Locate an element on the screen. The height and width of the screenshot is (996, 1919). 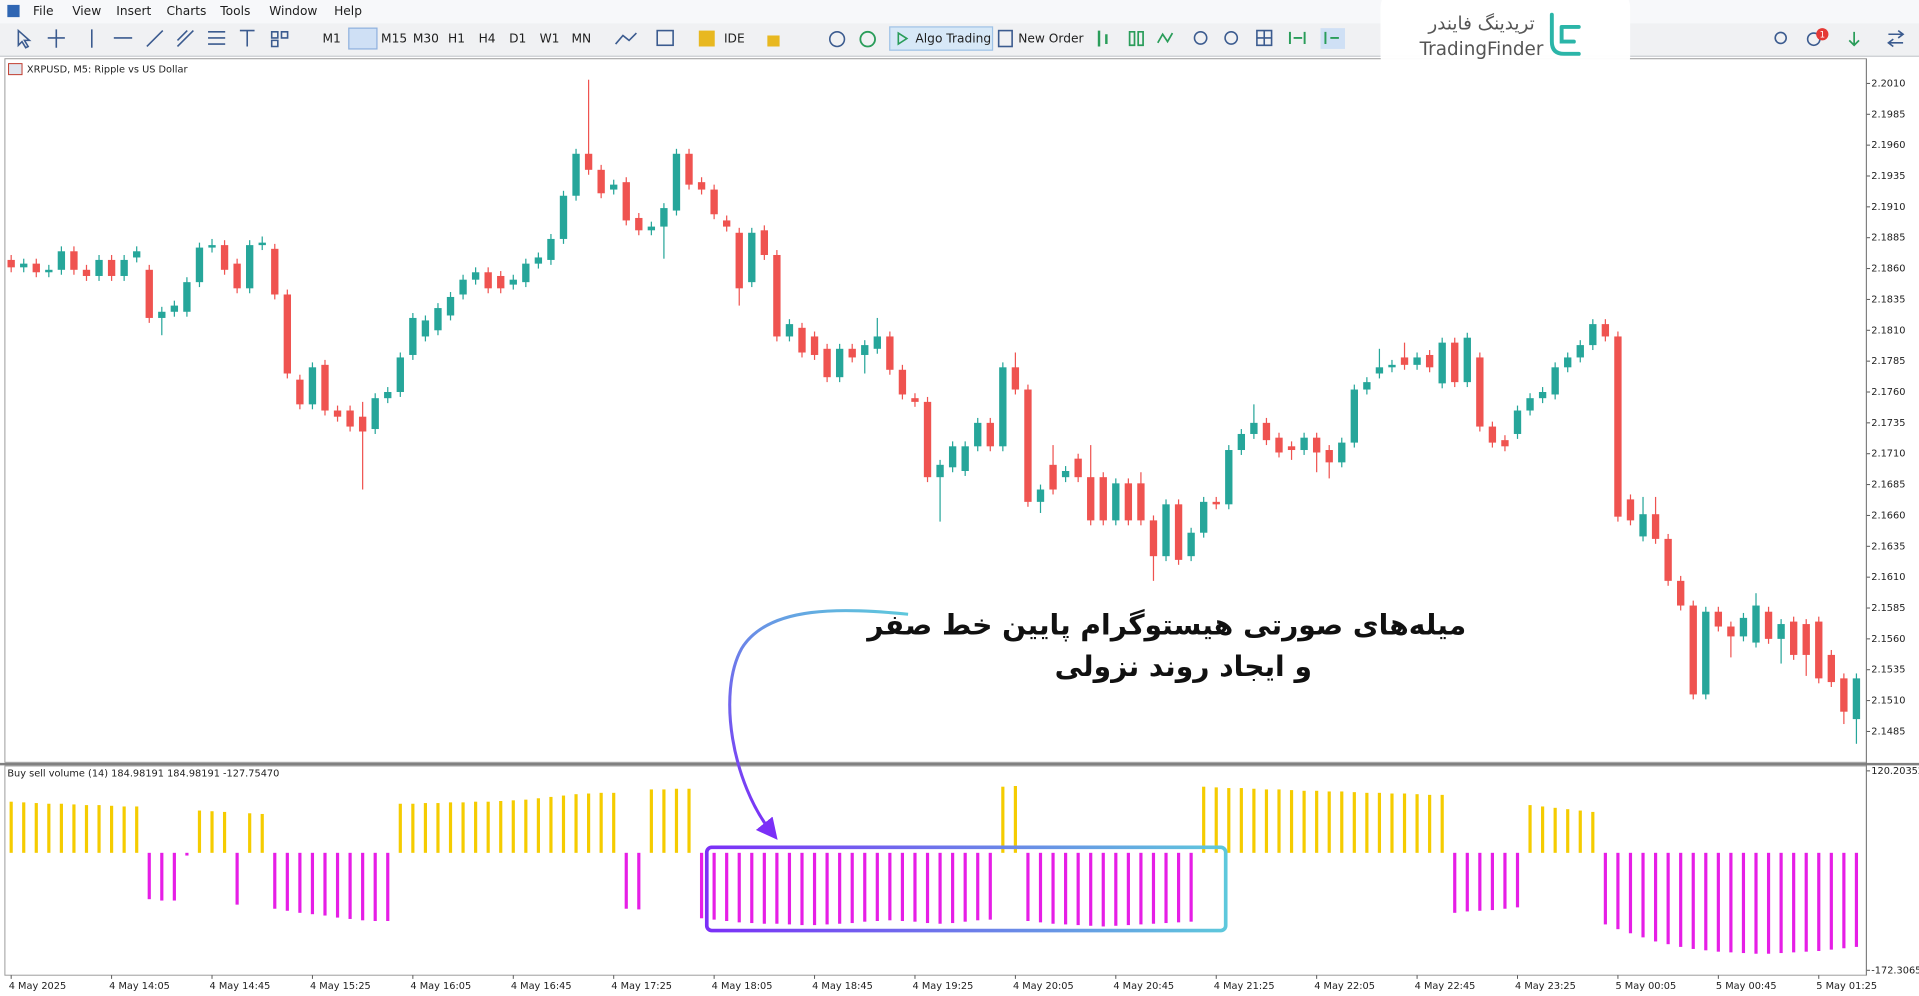
timeframe-button: W1 is located at coordinates (550, 39).